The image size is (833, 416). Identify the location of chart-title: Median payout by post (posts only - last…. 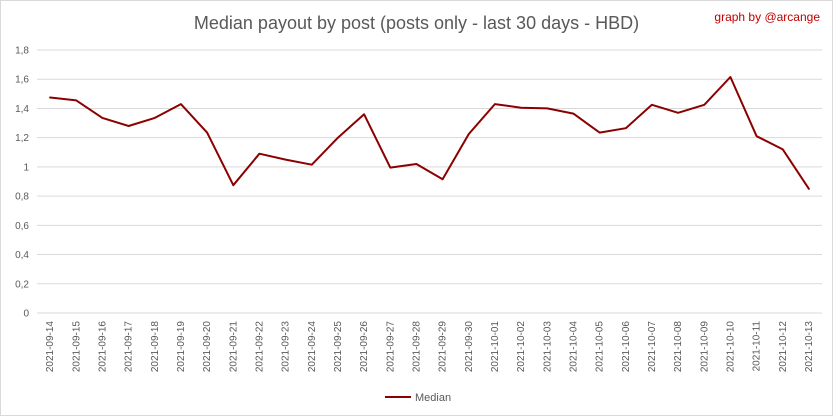
(416, 23).